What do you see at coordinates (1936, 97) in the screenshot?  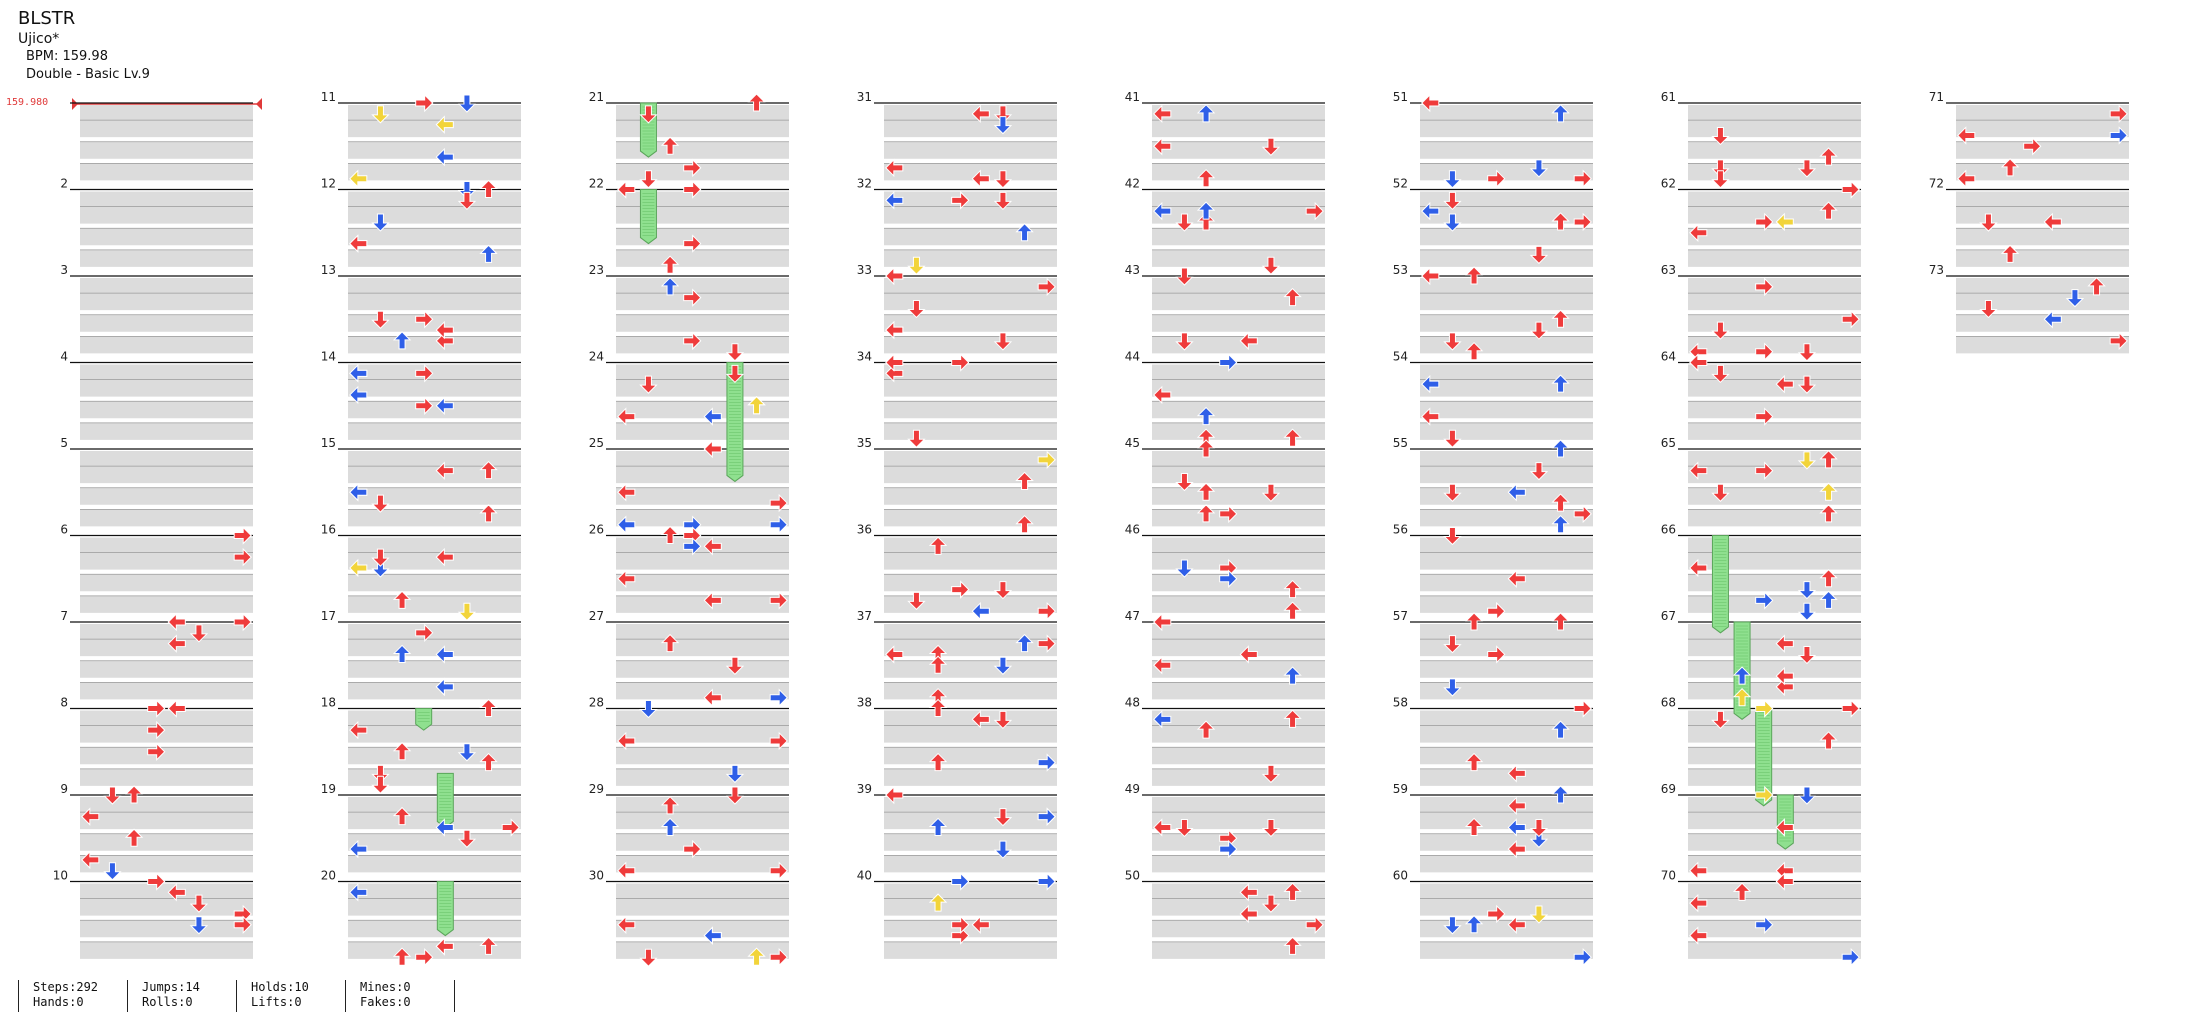 I see `measure-number: 71` at bounding box center [1936, 97].